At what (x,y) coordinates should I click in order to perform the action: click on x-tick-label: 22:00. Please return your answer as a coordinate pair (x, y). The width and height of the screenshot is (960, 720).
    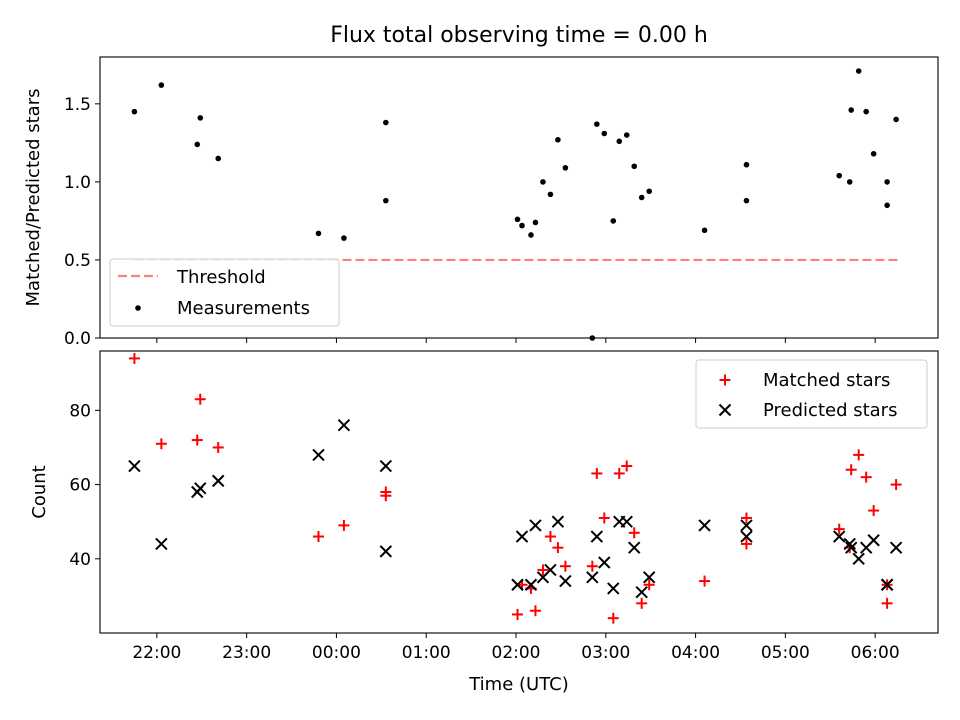
    Looking at the image, I should click on (156, 653).